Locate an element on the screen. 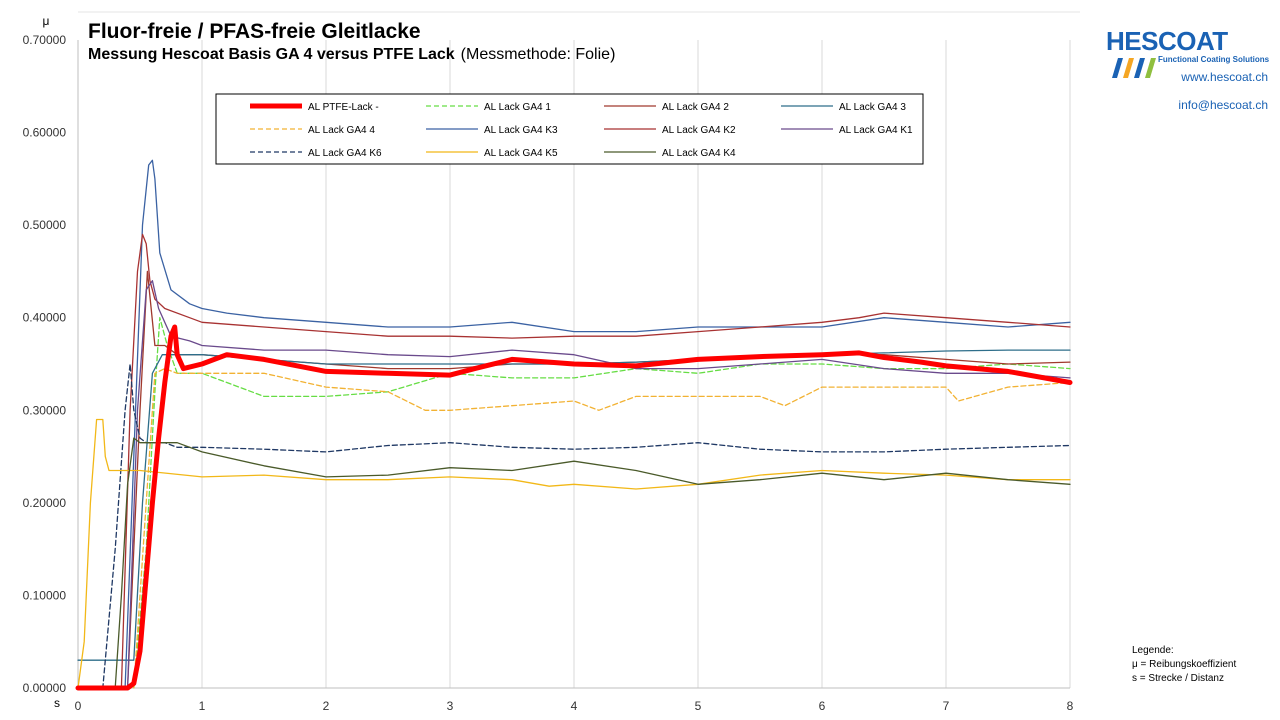  legend-note-heading: Legende: is located at coordinates (1153, 650).